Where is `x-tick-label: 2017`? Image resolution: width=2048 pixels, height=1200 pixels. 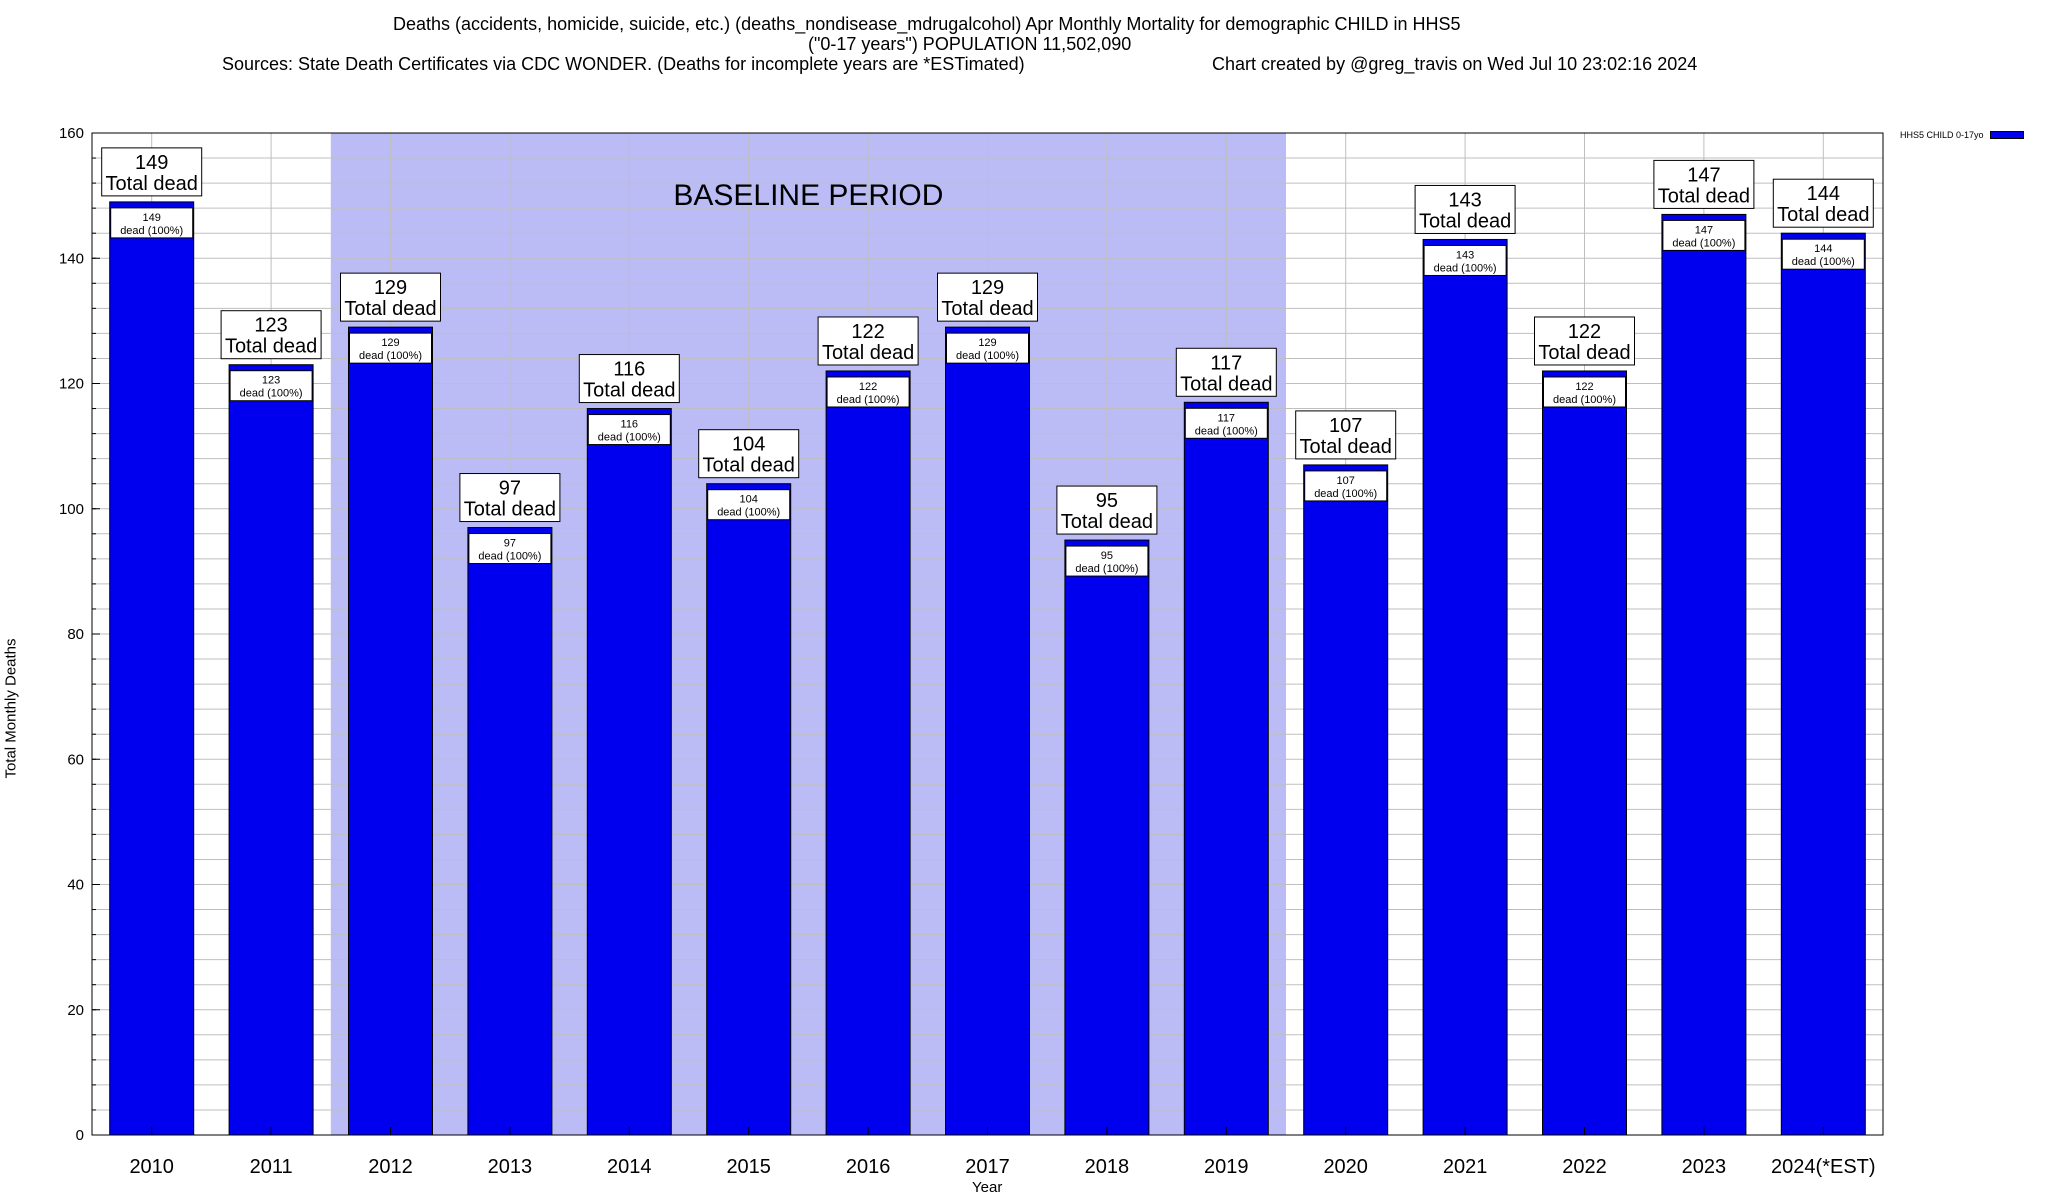
x-tick-label: 2017 is located at coordinates (987, 1167).